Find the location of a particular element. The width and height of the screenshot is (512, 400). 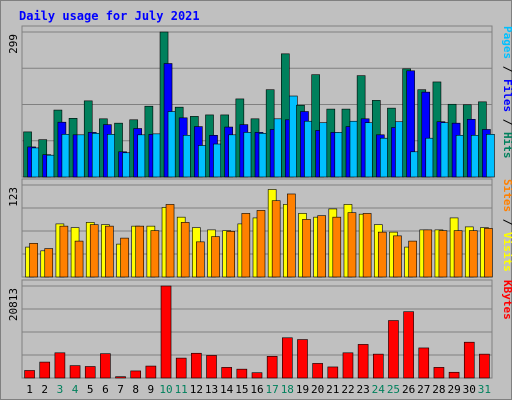

x-tick-label-day-20: 20 is located at coordinates (317, 389).